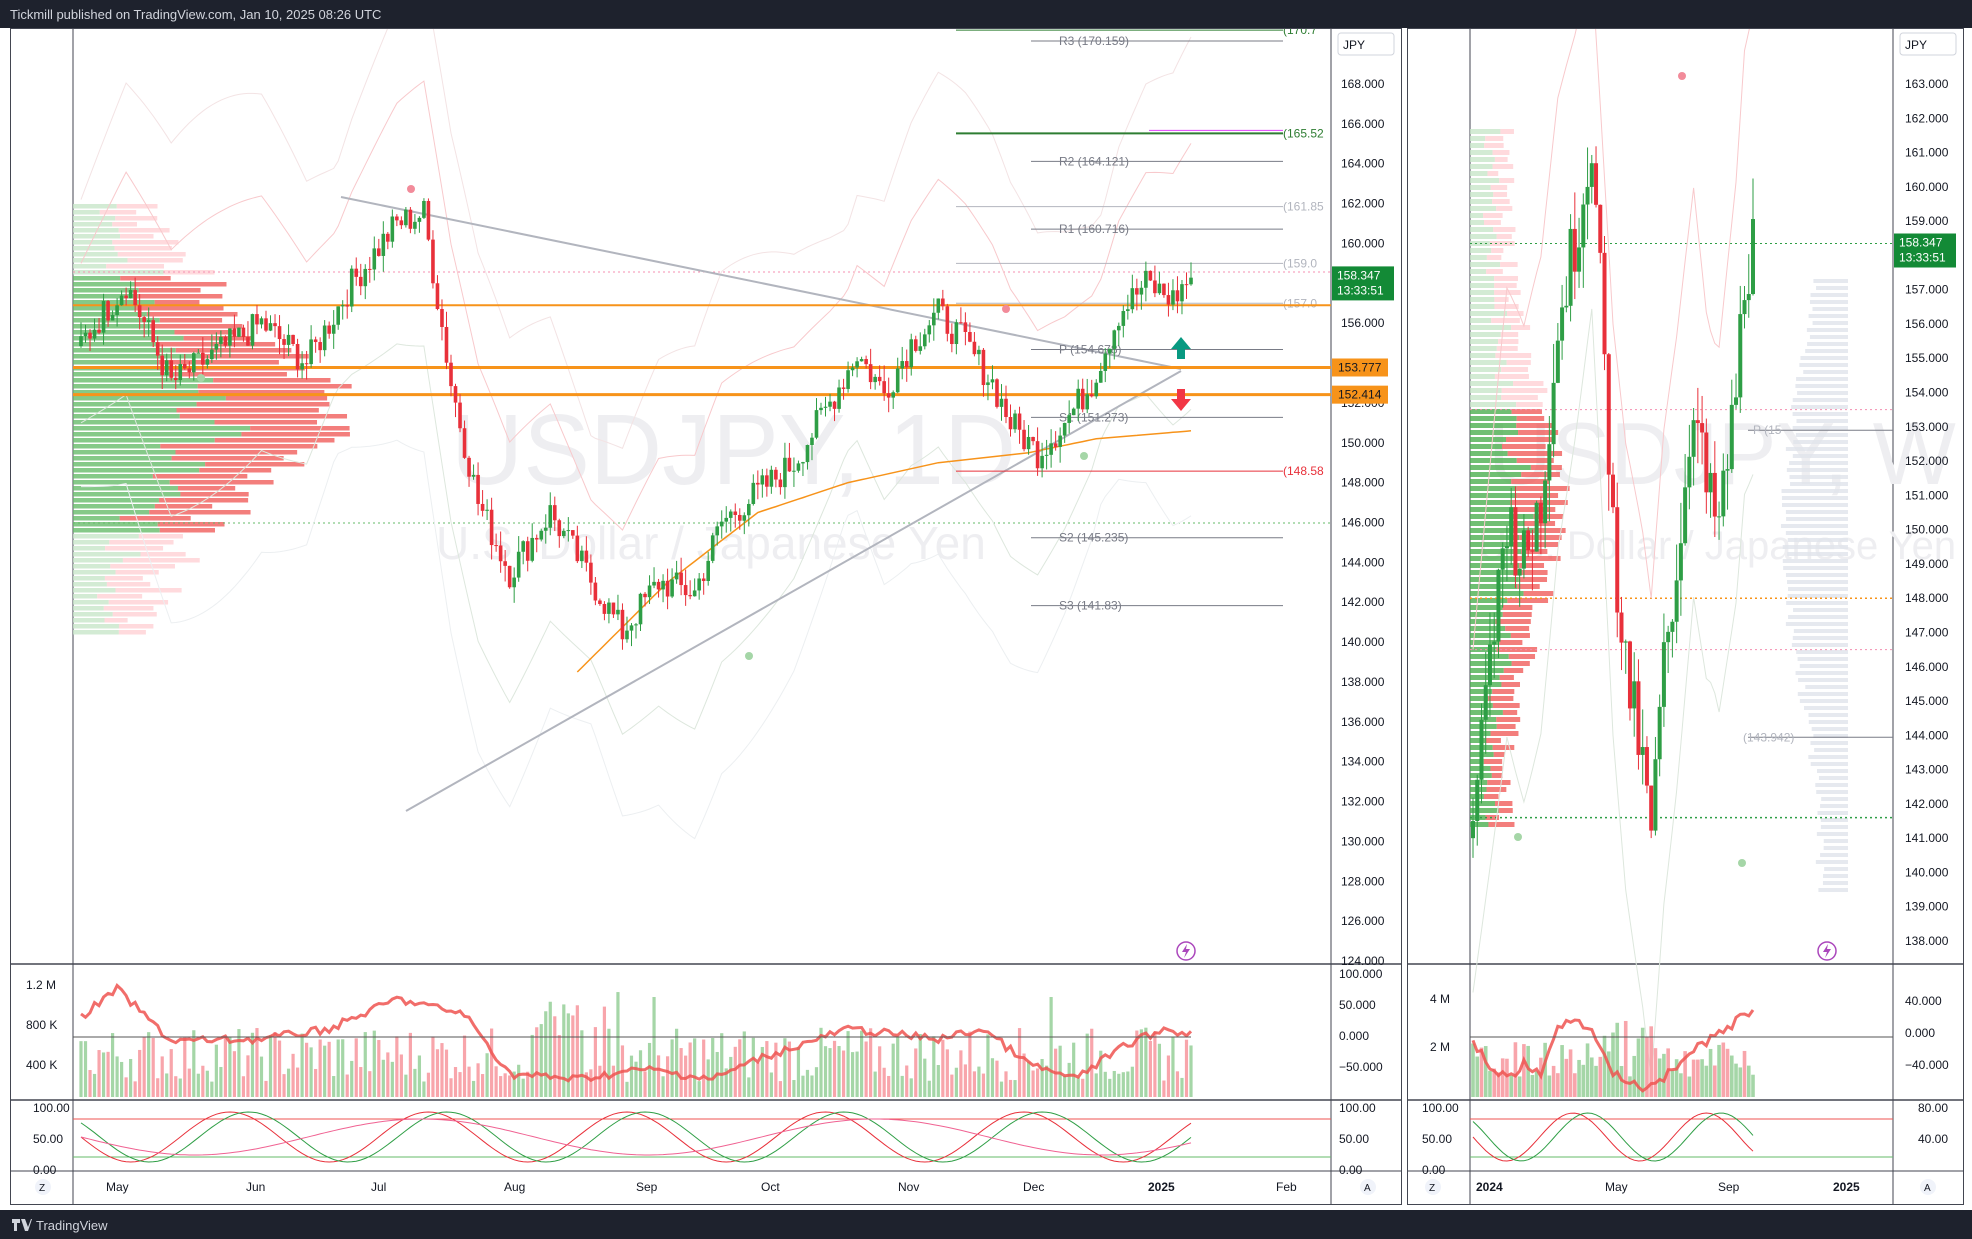  Describe the element at coordinates (378, 1187) in the screenshot. I see `time-tick: Jul` at that location.